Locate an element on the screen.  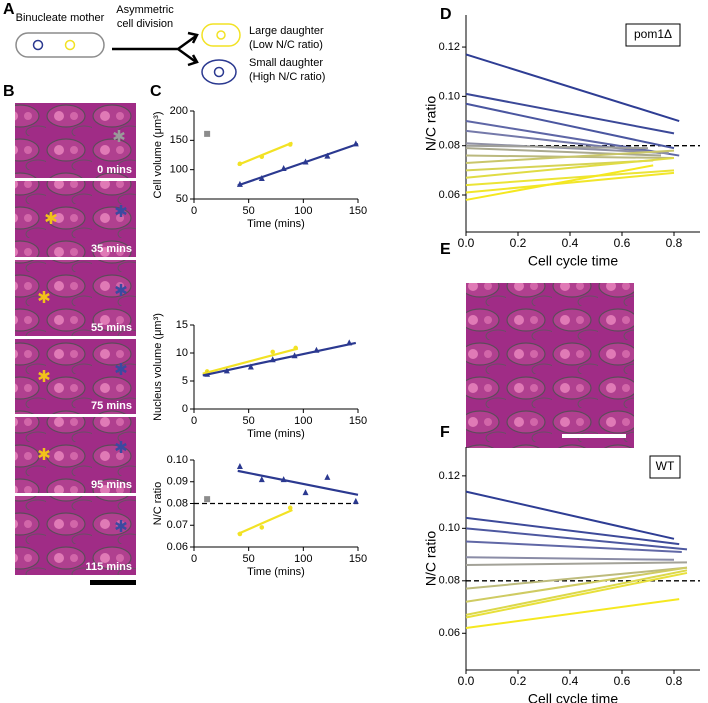
diagram-label: (Low N/C ratio) is located at coordinates (286, 45).